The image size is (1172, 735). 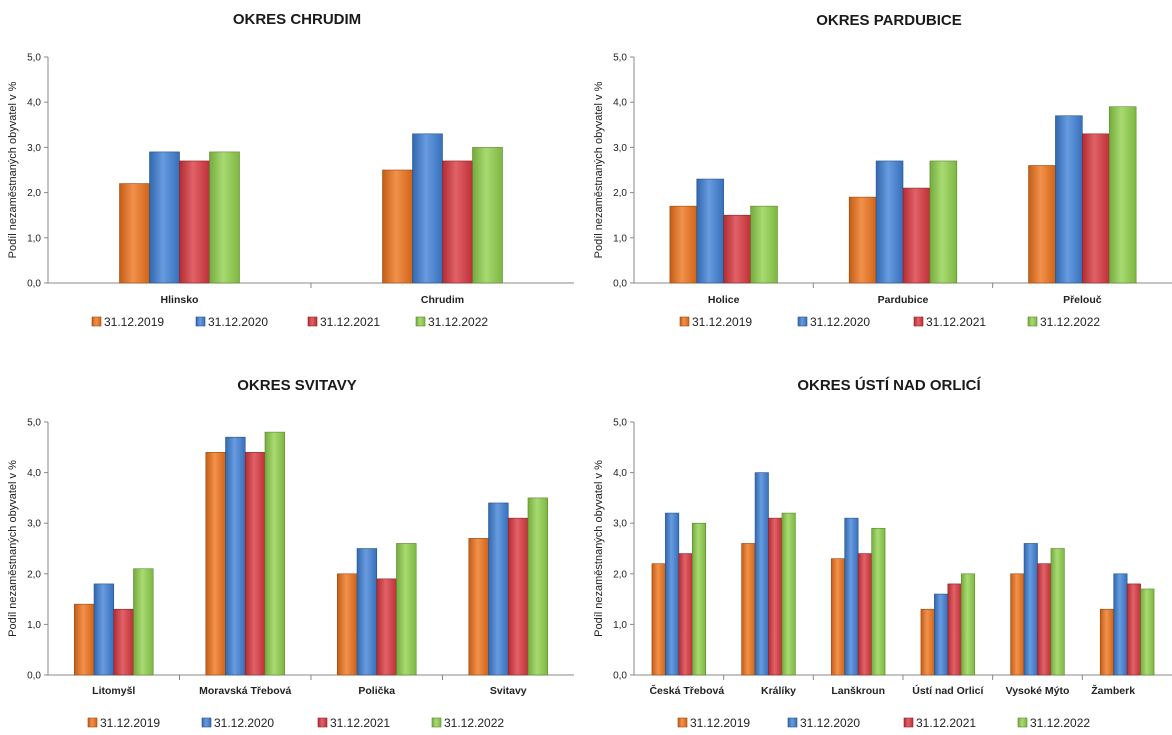 I want to click on x-tick-label: Moravská Třebová, so click(x=245, y=691).